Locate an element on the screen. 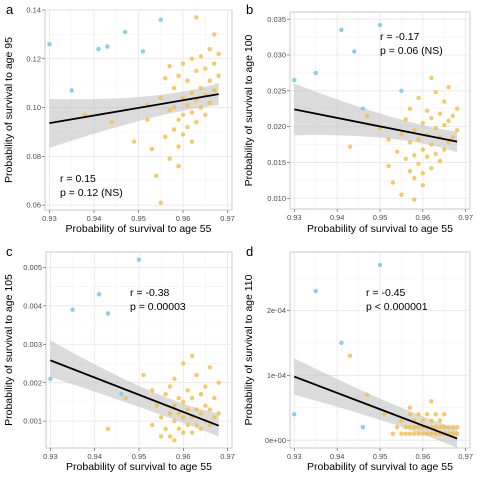  stats-annotation: r = -0.45 is located at coordinates (386, 293).